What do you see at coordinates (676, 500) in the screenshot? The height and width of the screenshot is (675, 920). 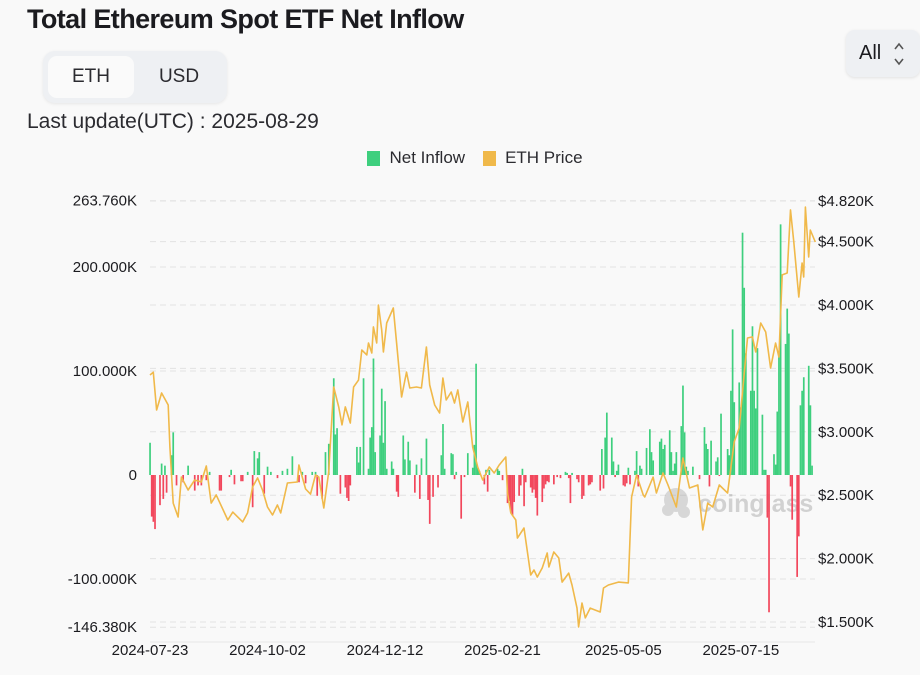 I see `coinglass-logo-icon` at bounding box center [676, 500].